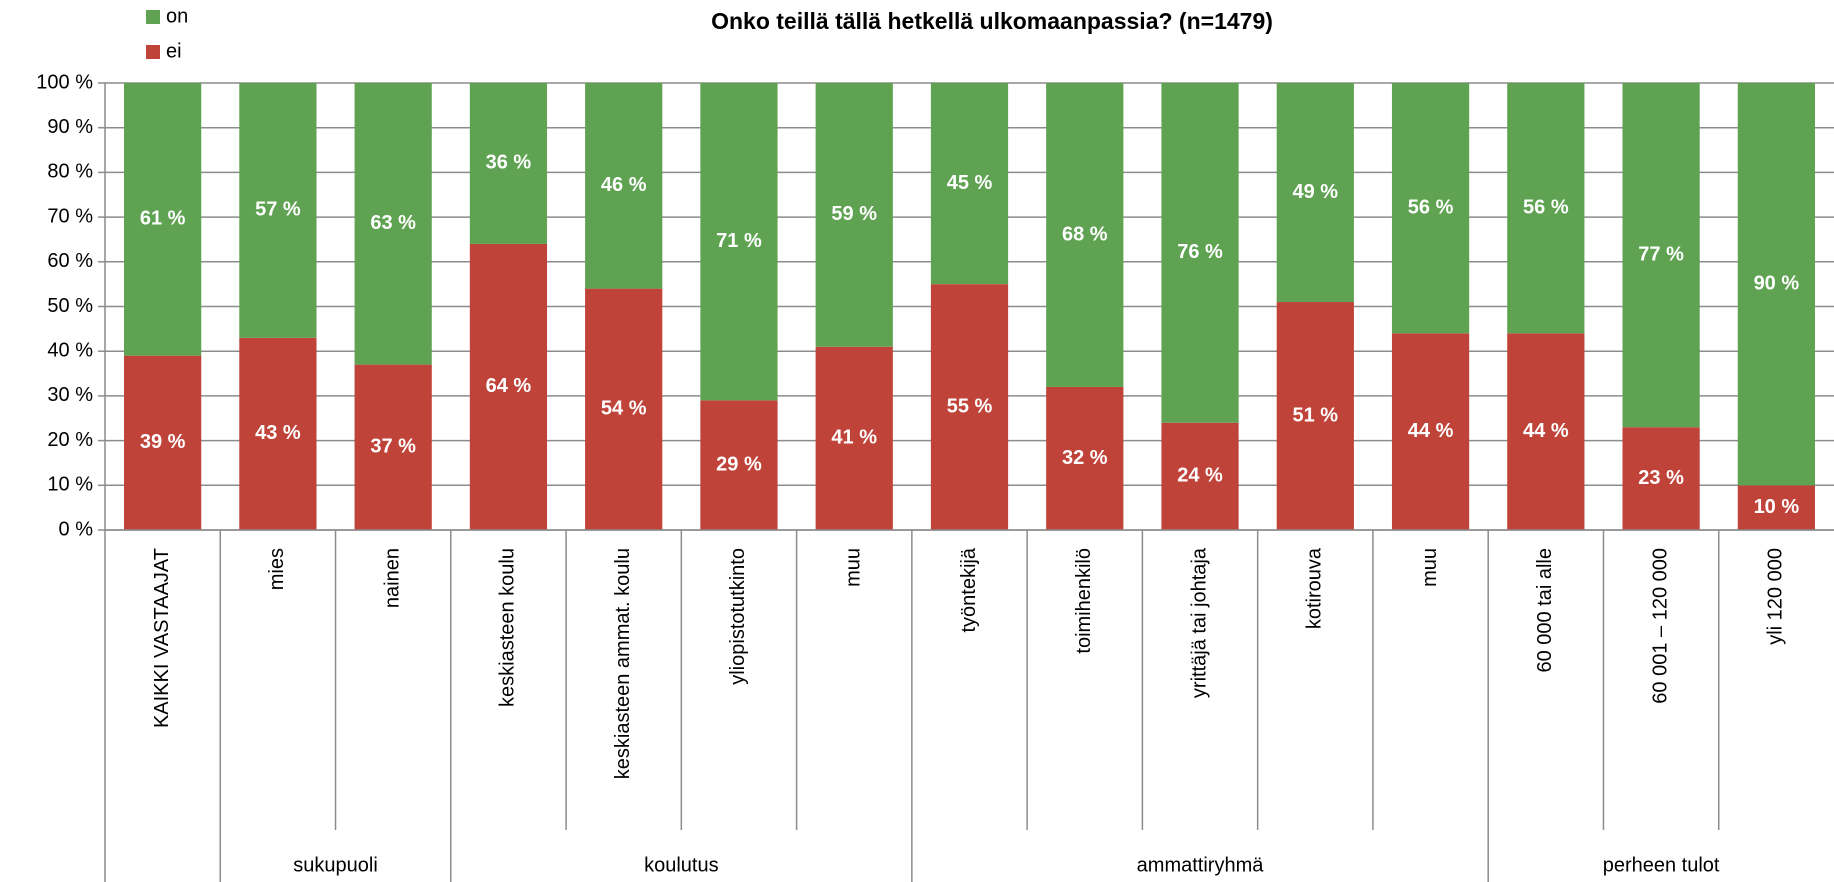 Image resolution: width=1834 pixels, height=882 pixels. Describe the element at coordinates (70, 440) in the screenshot. I see `y-tick-label: 20 %` at that location.